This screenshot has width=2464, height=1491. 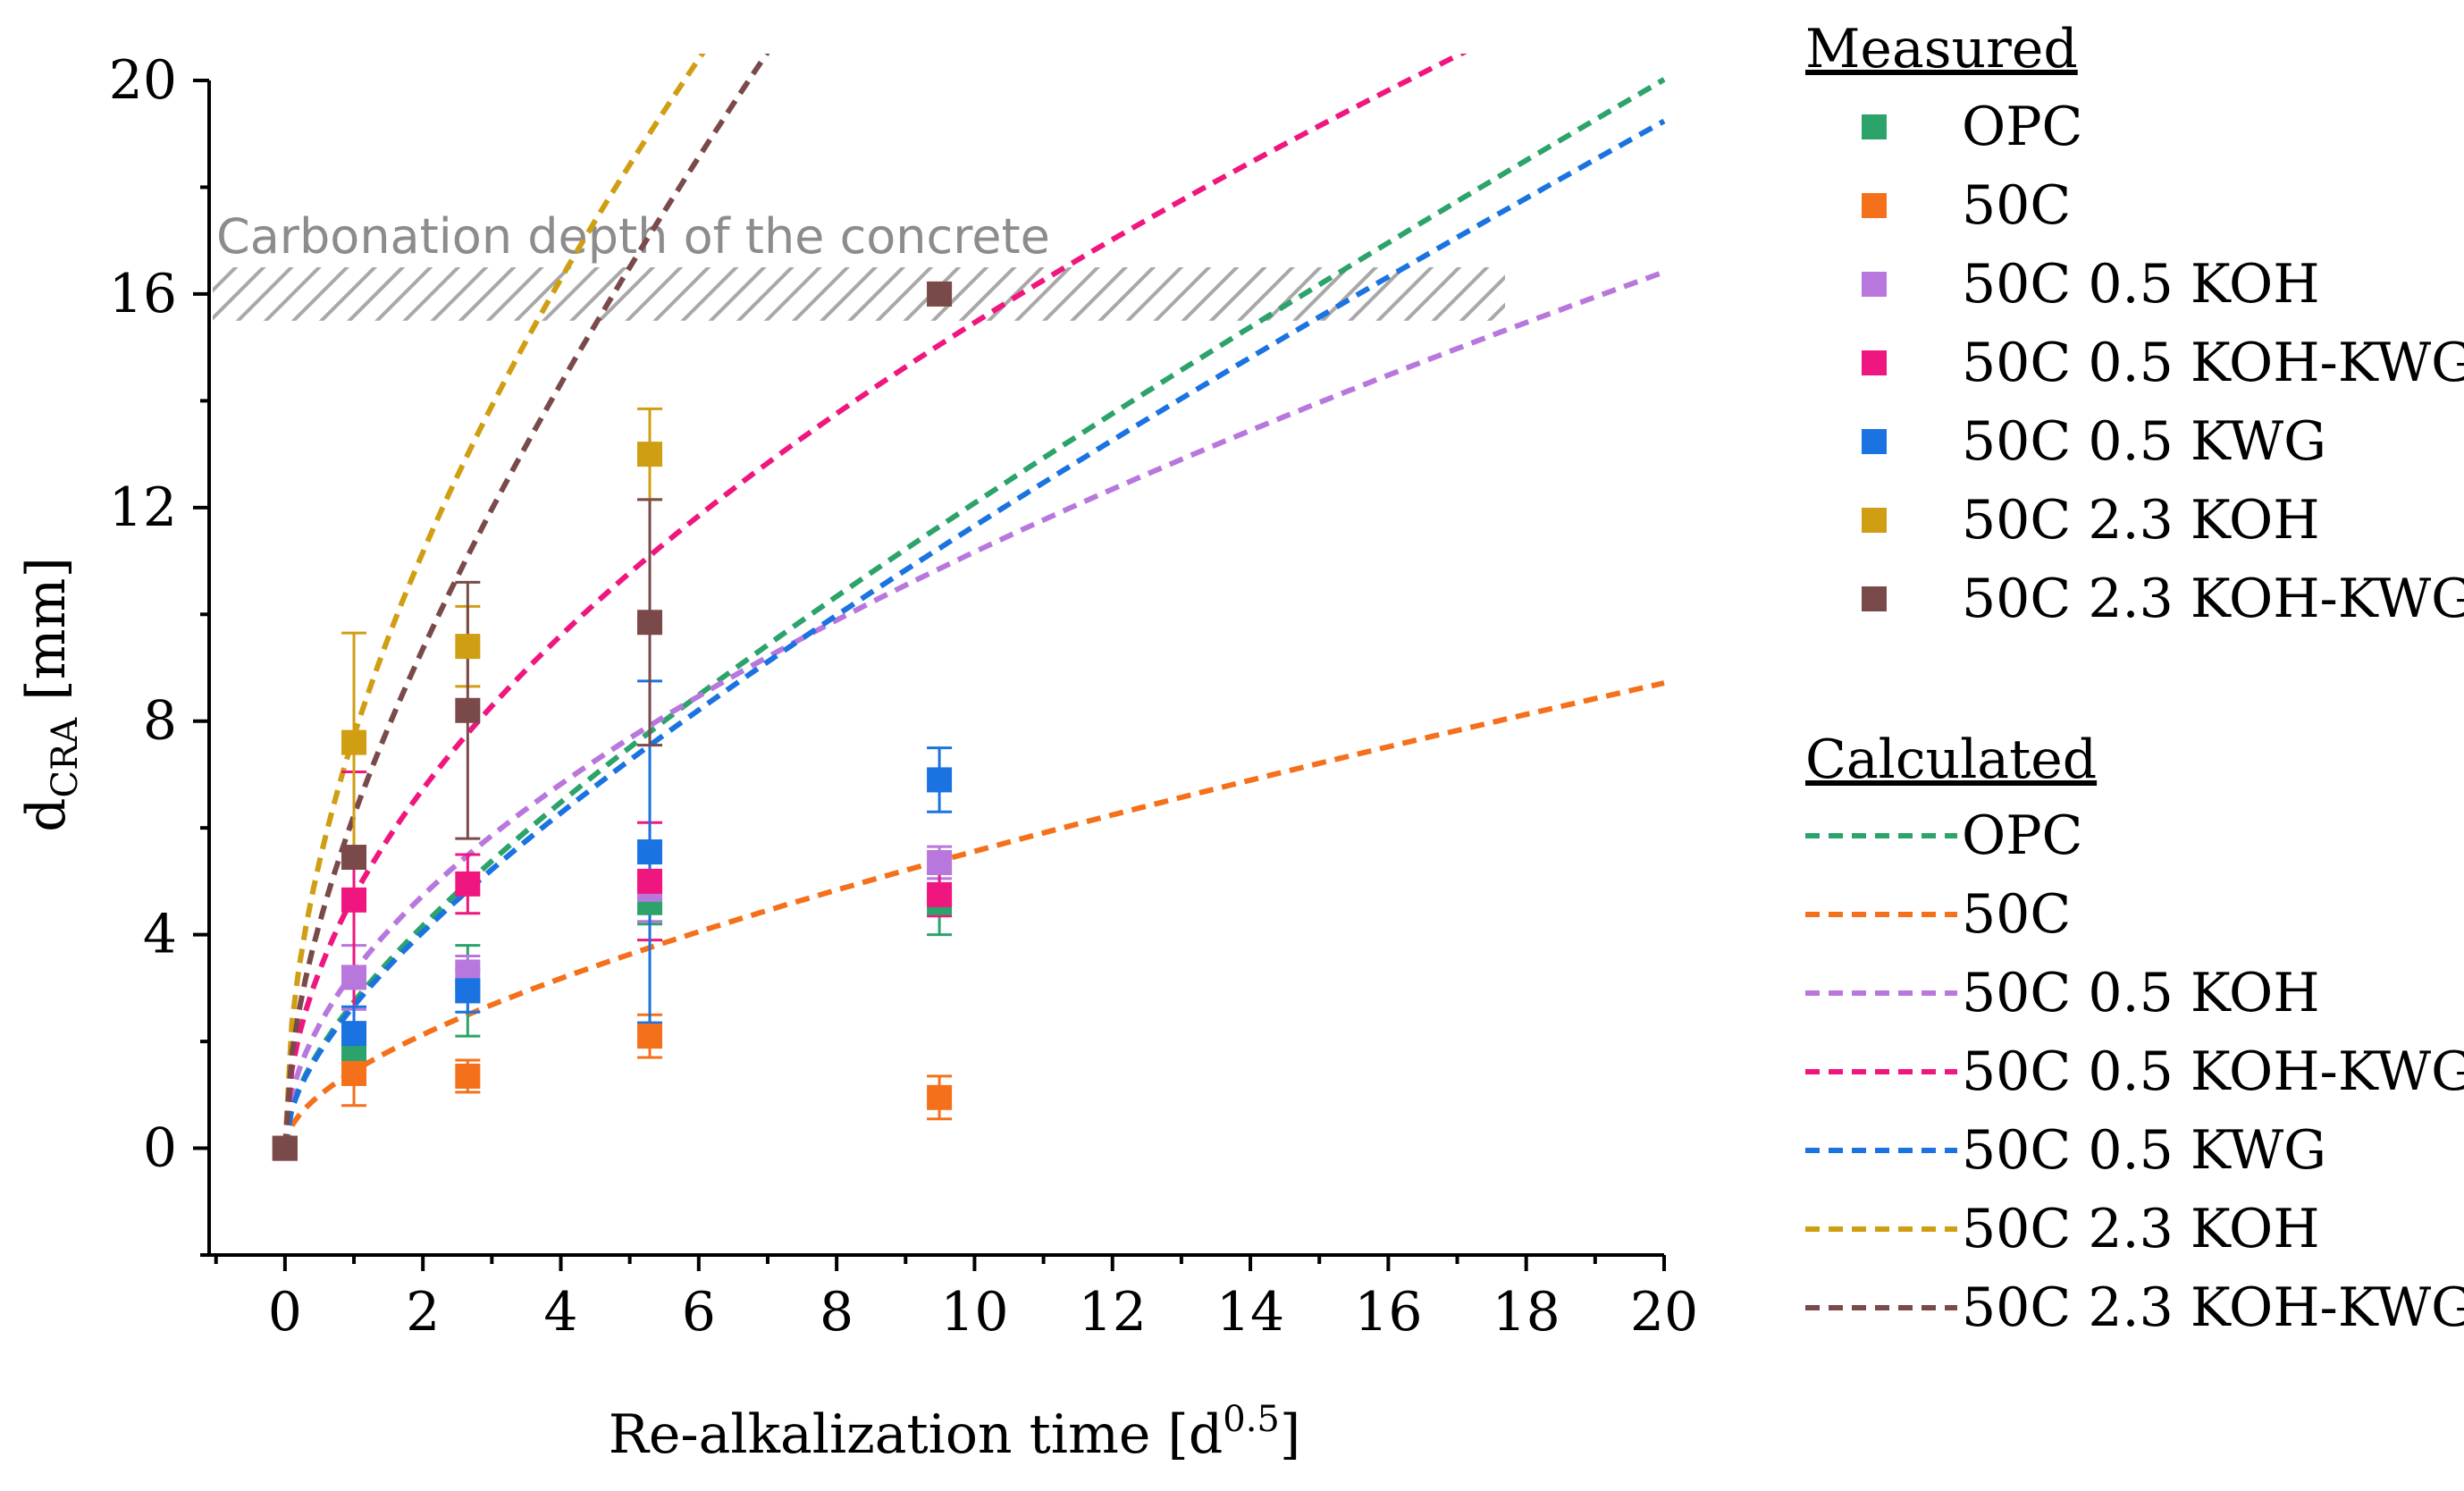 I want to click on legend-measured-label: 50C 0.5 KOH, so click(x=2141, y=284).